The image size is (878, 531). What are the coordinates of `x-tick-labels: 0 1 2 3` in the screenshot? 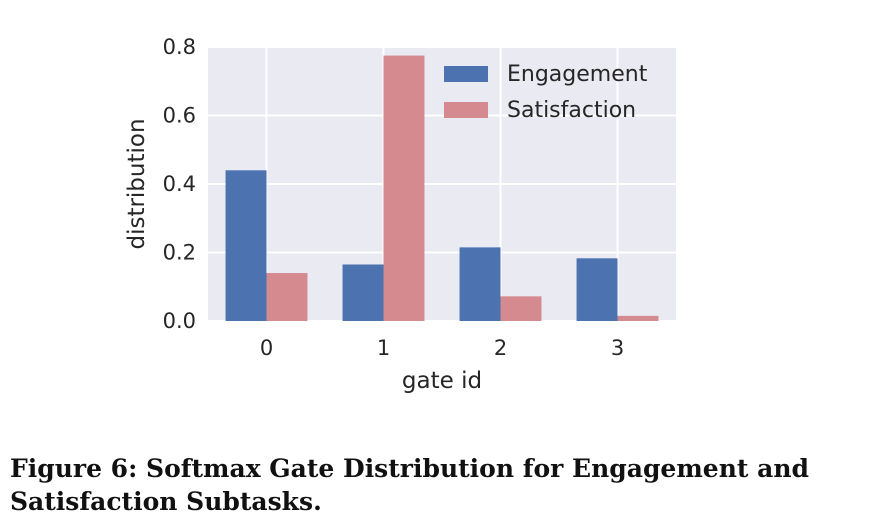 It's located at (442, 348).